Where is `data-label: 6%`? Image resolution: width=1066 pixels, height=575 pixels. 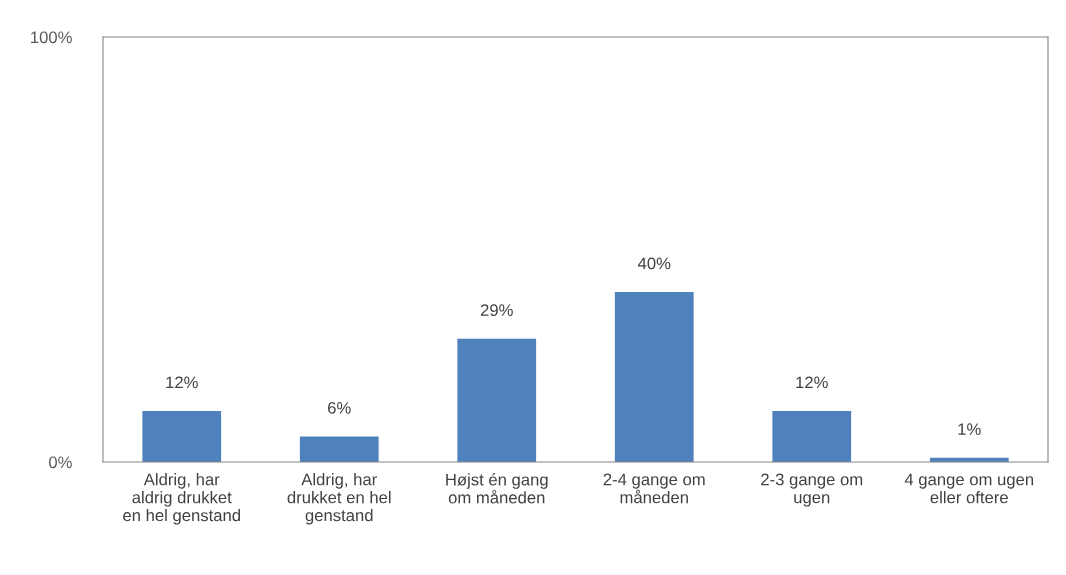 data-label: 6% is located at coordinates (339, 407).